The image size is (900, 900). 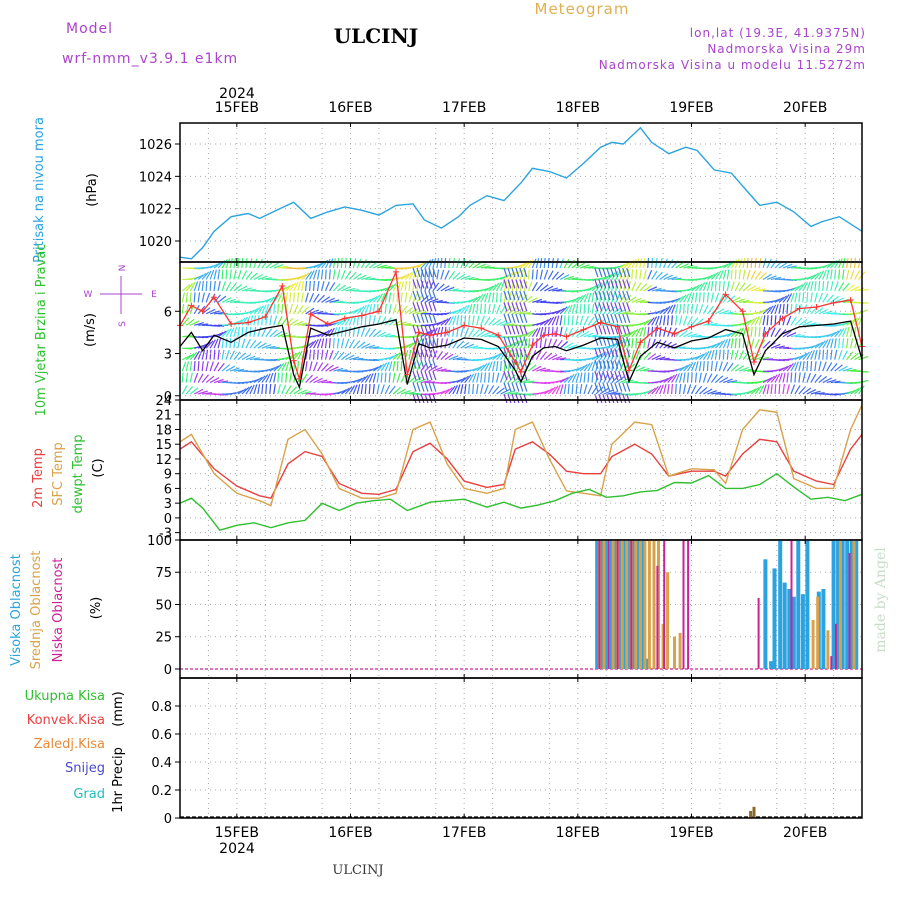 What do you see at coordinates (154, 295) in the screenshot?
I see `compass-e: E` at bounding box center [154, 295].